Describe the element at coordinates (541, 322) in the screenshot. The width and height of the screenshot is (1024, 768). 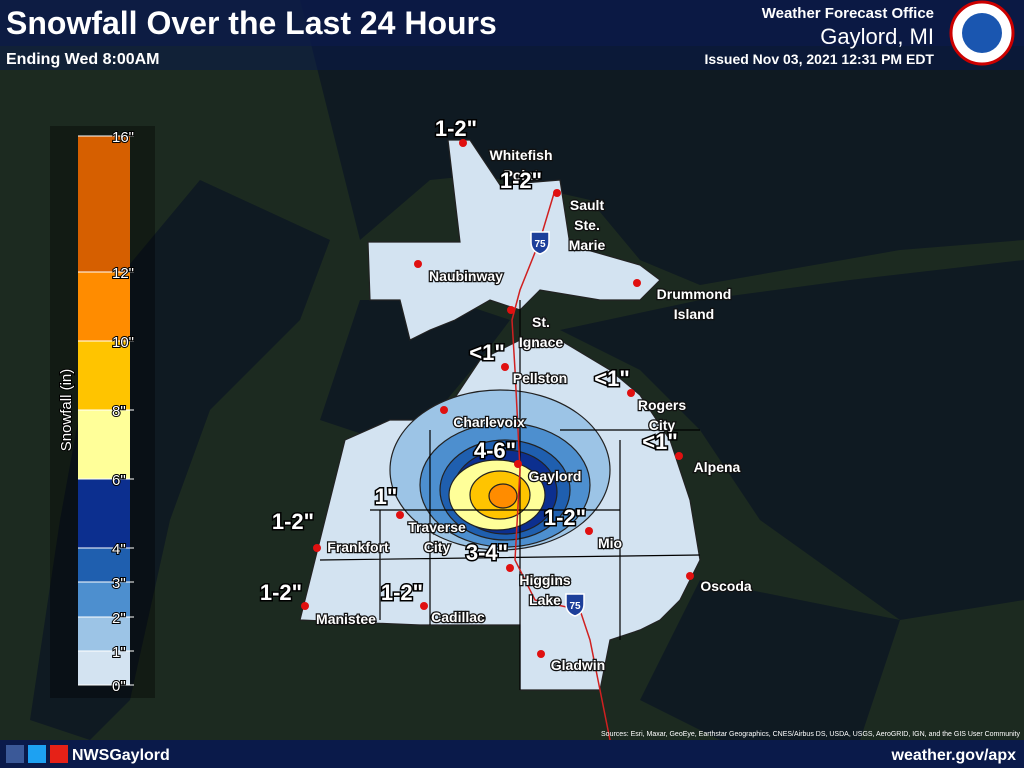
I see `city-label: St.` at that location.